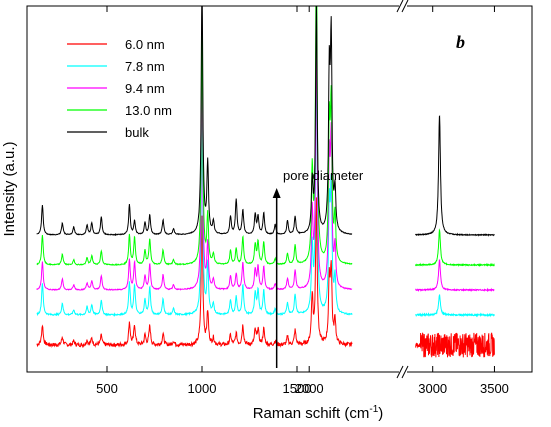  What do you see at coordinates (318, 268) in the screenshot?
I see `pore-diameter-annotation: pore diameter` at bounding box center [318, 268].